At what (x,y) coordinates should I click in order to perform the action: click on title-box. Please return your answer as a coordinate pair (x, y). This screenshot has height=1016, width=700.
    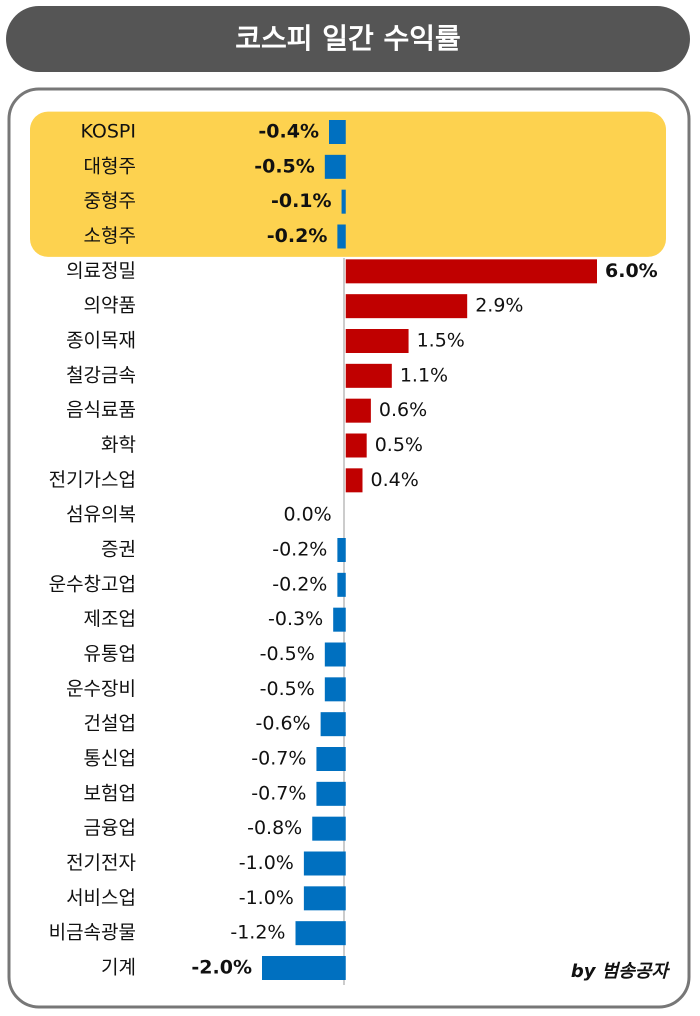
    Looking at the image, I should click on (348, 39).